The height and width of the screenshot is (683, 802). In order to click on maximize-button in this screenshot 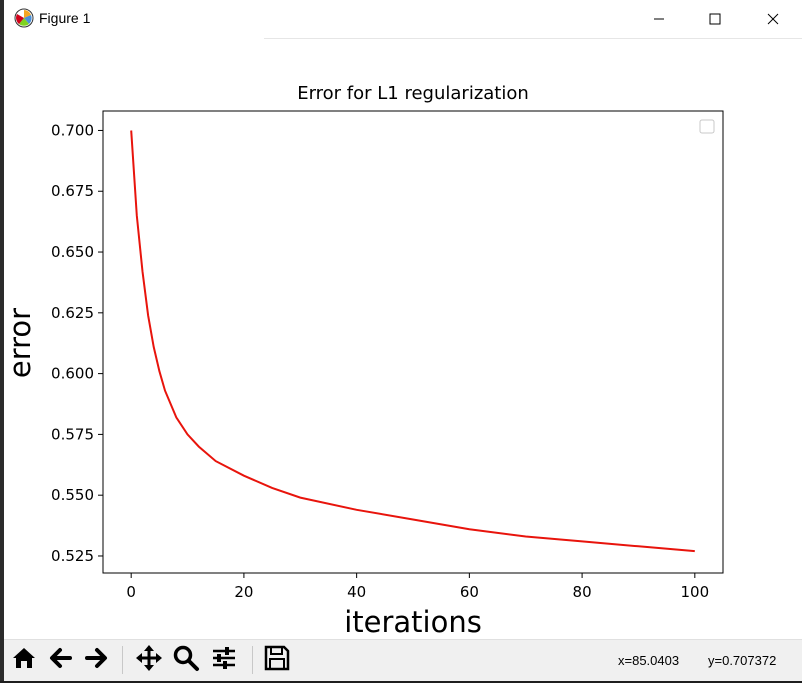, I will do `click(715, 19)`.